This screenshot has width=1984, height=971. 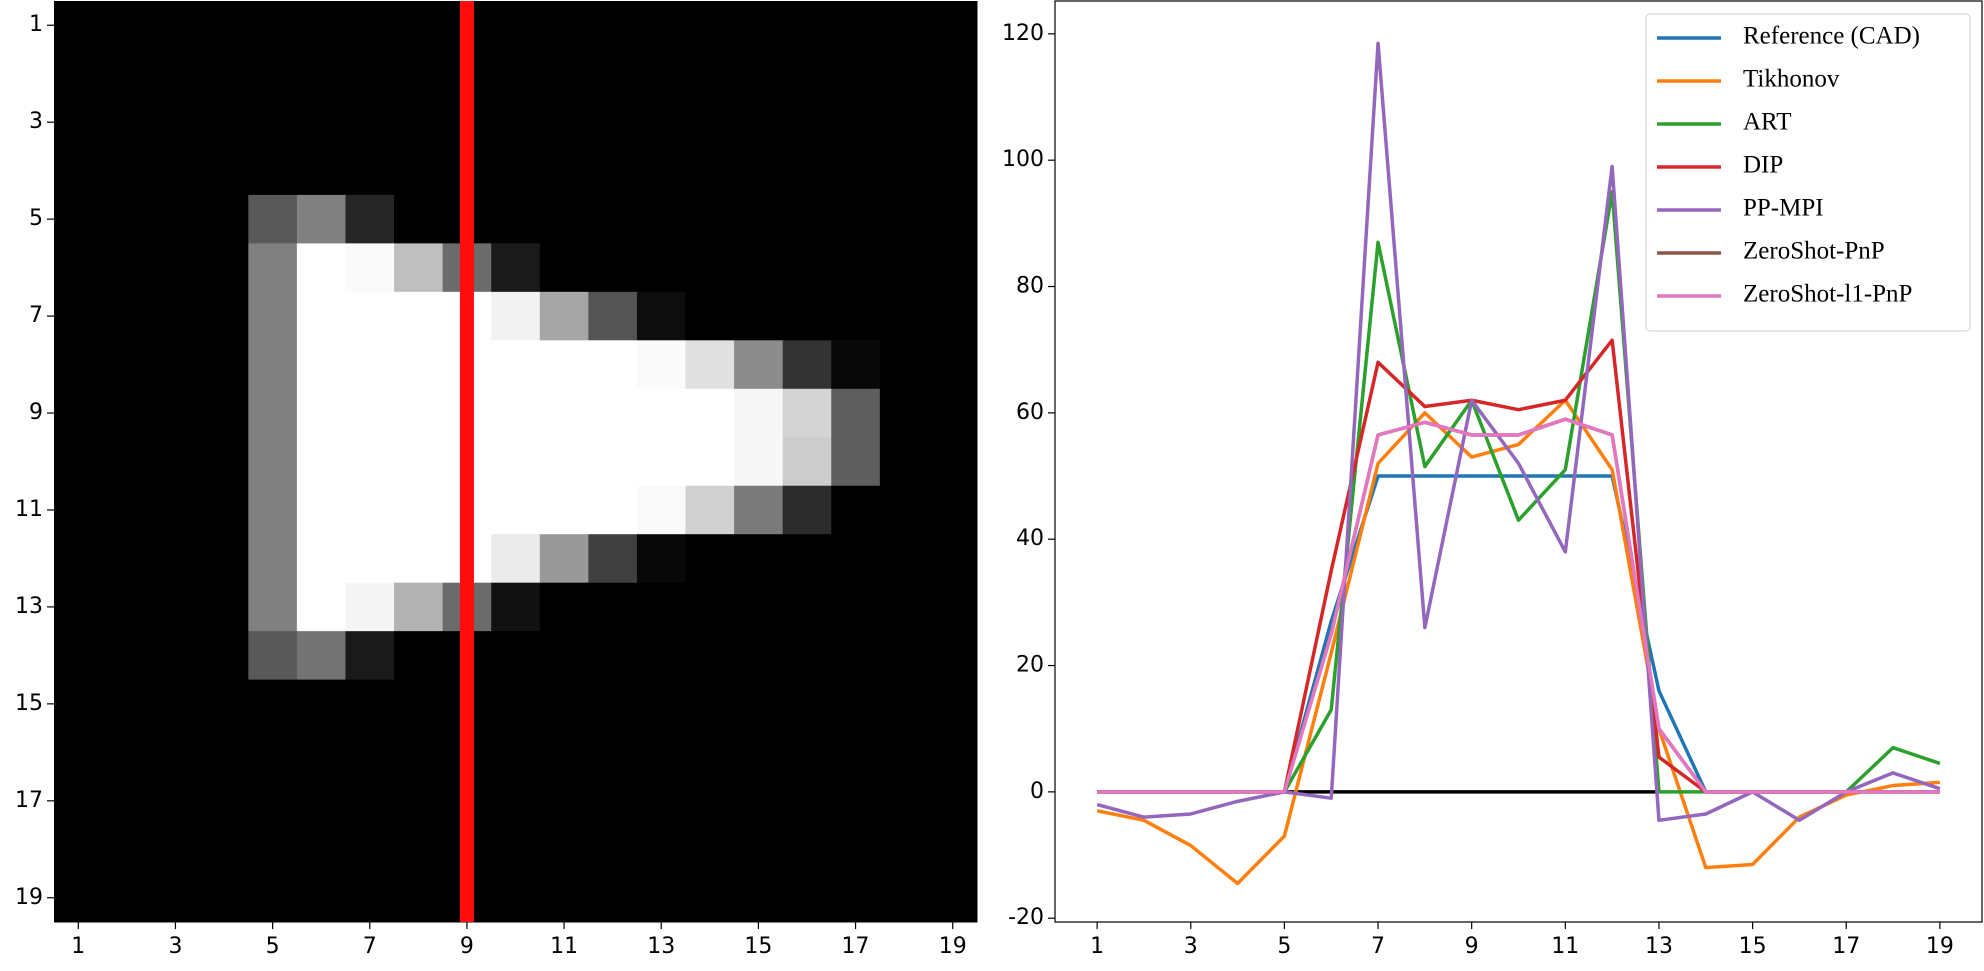 I want to click on y-tick-label: 100, so click(x=1023, y=159).